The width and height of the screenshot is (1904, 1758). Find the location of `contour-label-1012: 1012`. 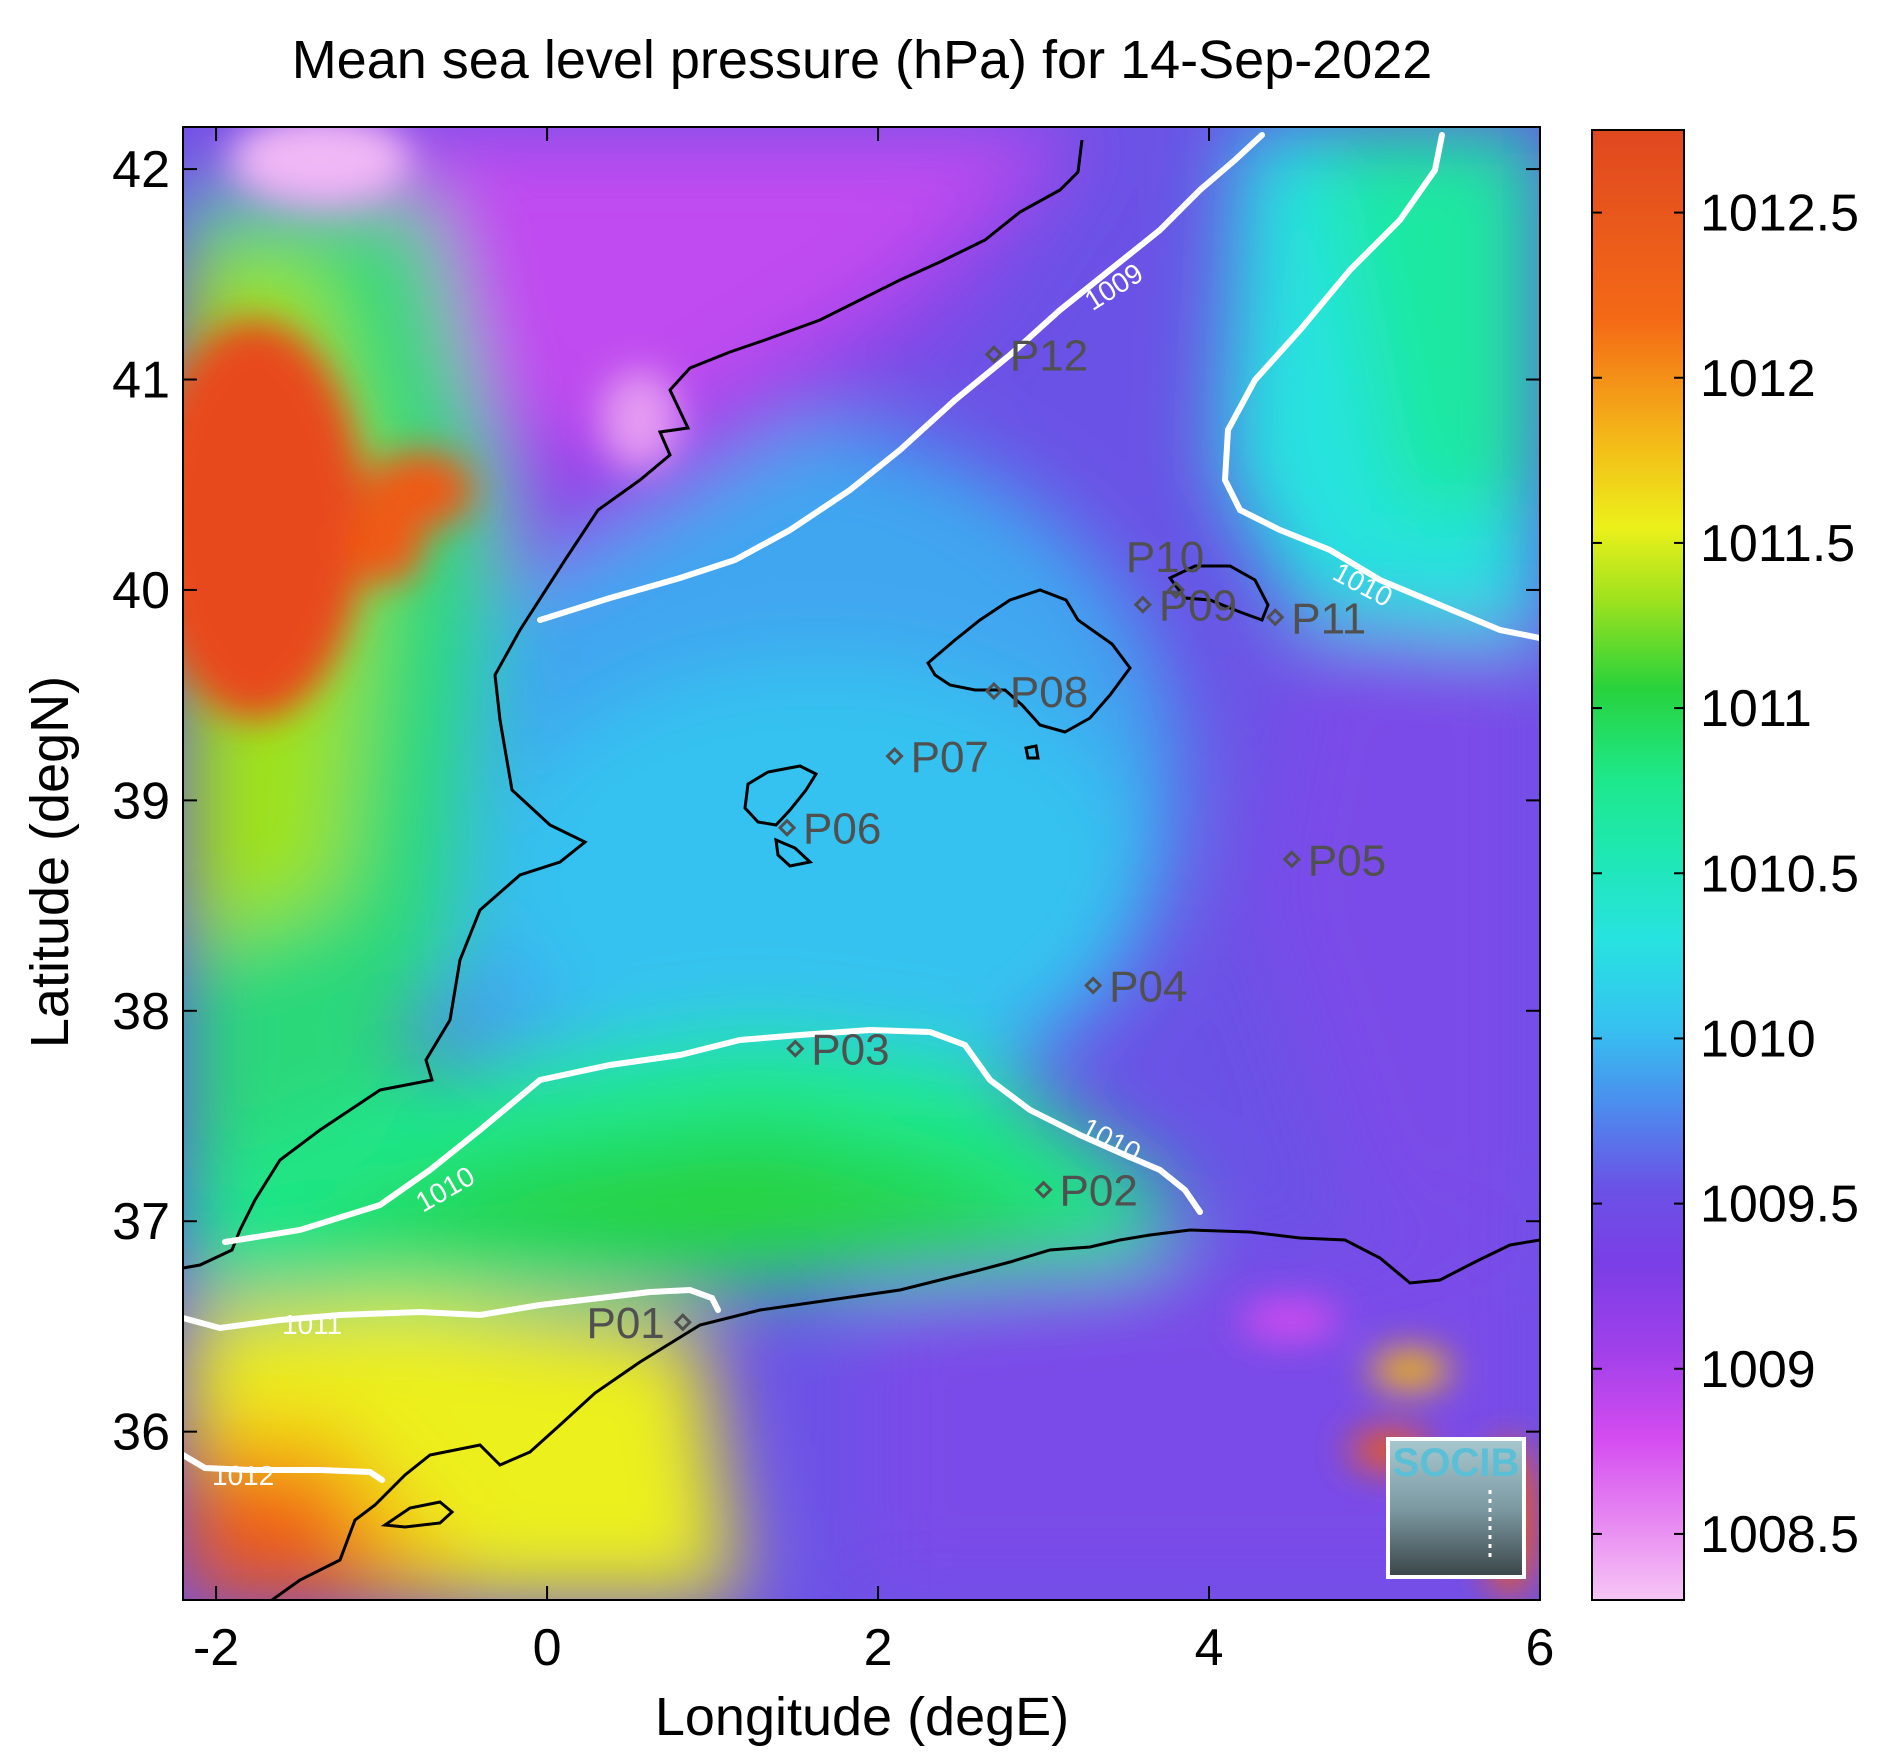

contour-label-1012: 1012 is located at coordinates (243, 1475).